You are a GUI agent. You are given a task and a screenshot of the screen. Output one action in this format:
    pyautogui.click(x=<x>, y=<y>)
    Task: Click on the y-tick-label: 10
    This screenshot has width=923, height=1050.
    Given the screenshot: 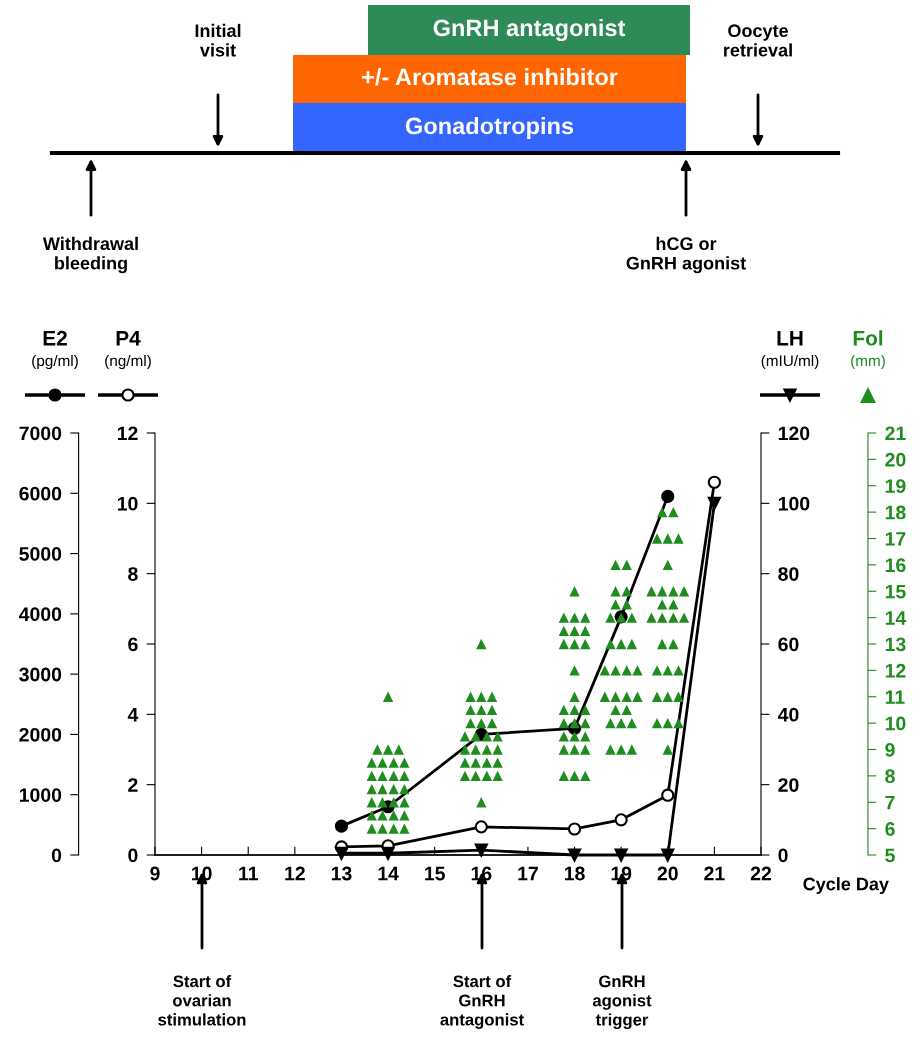 What is the action you would take?
    pyautogui.click(x=895, y=723)
    